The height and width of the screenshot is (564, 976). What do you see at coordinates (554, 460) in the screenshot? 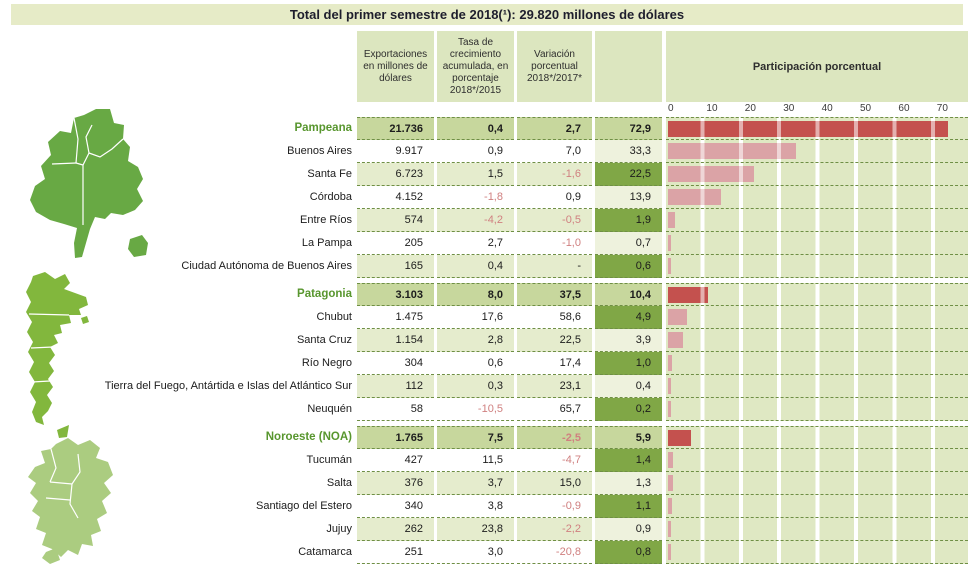
I see `variation-value: -4,7` at bounding box center [554, 460].